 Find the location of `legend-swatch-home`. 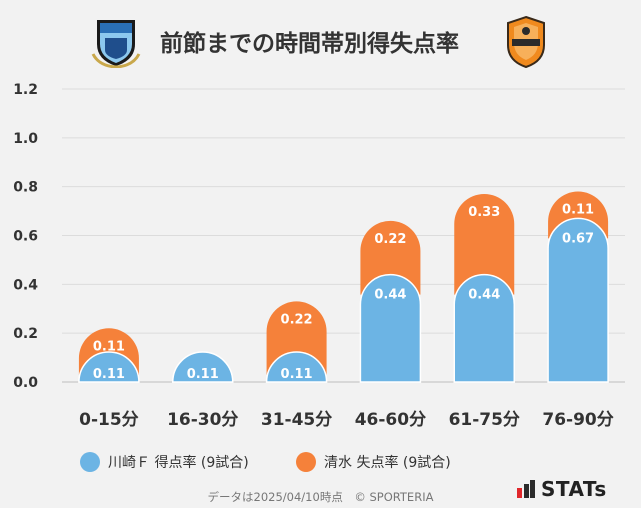

legend-swatch-home is located at coordinates (90, 462).